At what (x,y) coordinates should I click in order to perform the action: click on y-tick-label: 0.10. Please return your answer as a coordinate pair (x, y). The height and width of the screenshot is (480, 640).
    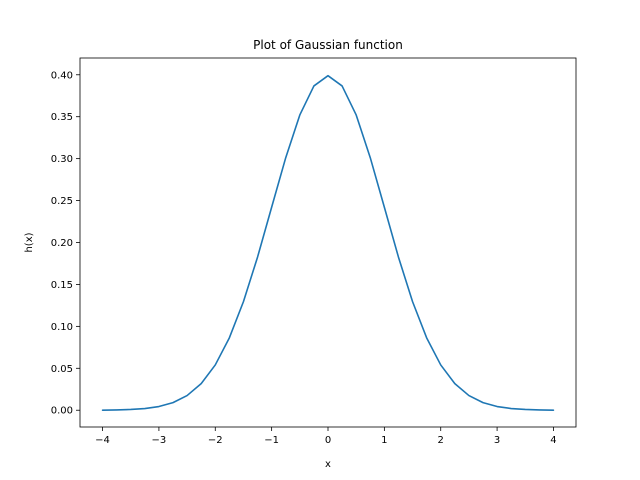
    Looking at the image, I should click on (62, 327).